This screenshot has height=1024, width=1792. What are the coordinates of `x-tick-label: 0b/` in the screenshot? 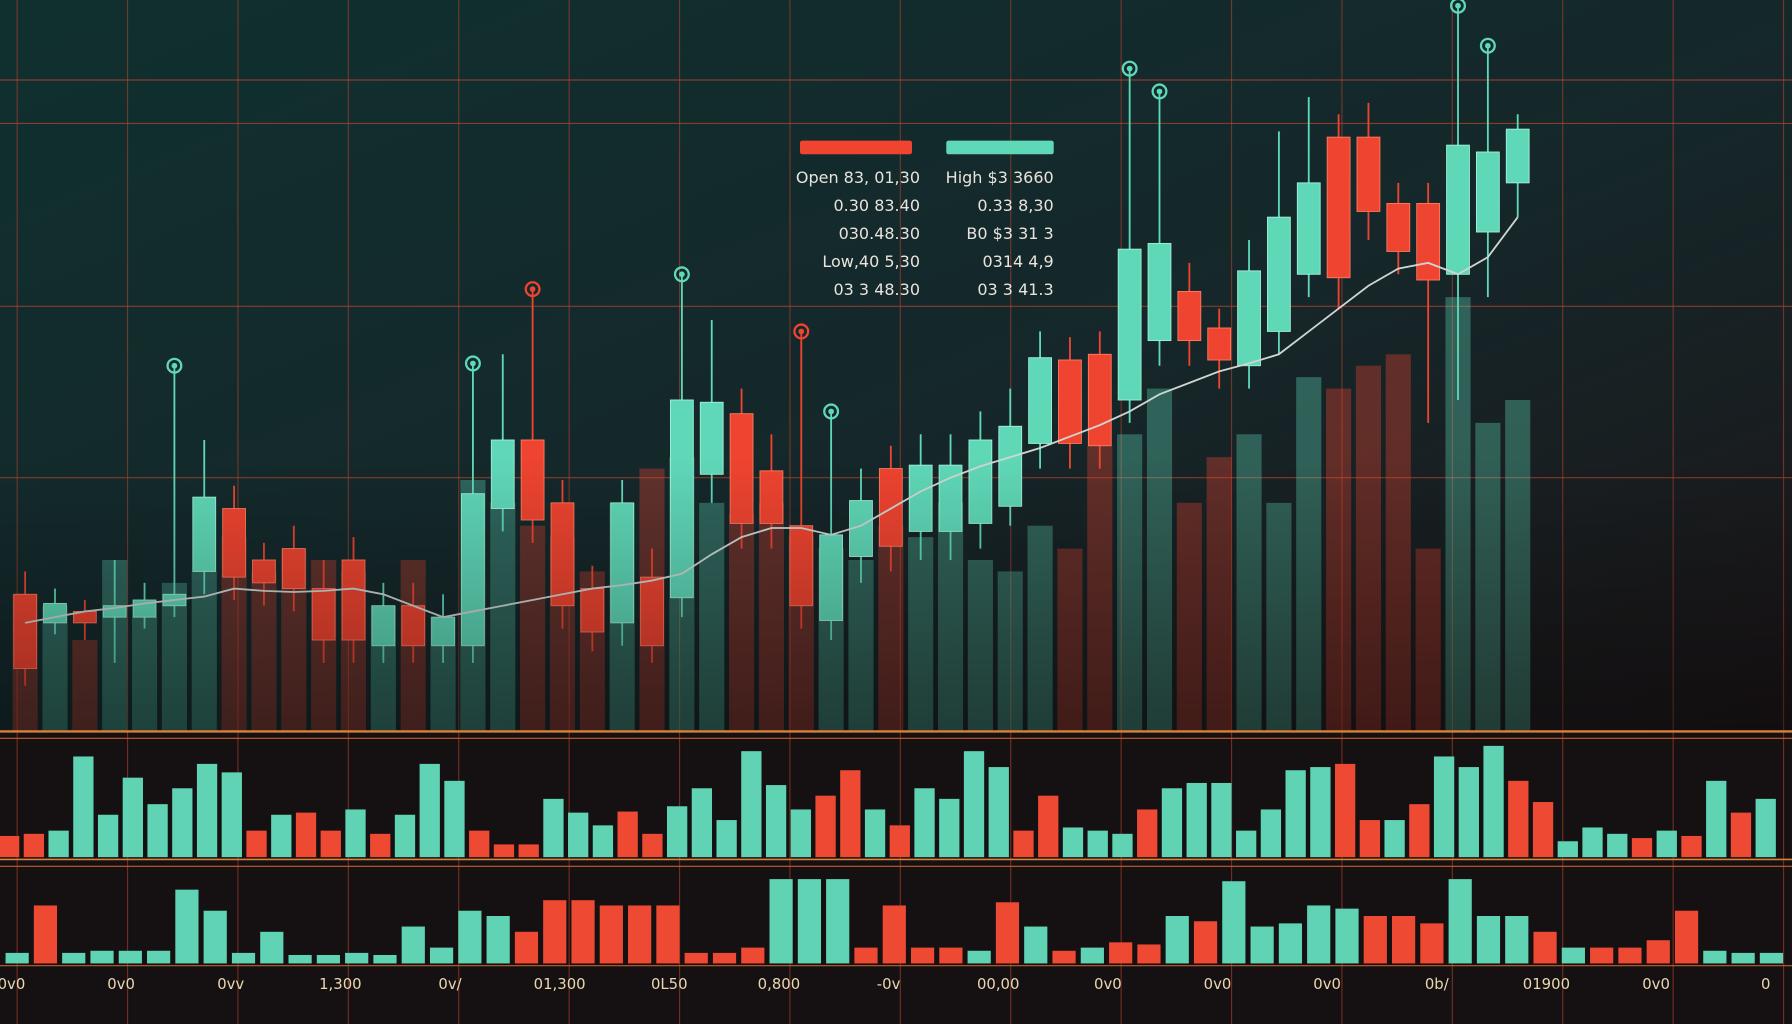 It's located at (1437, 984).